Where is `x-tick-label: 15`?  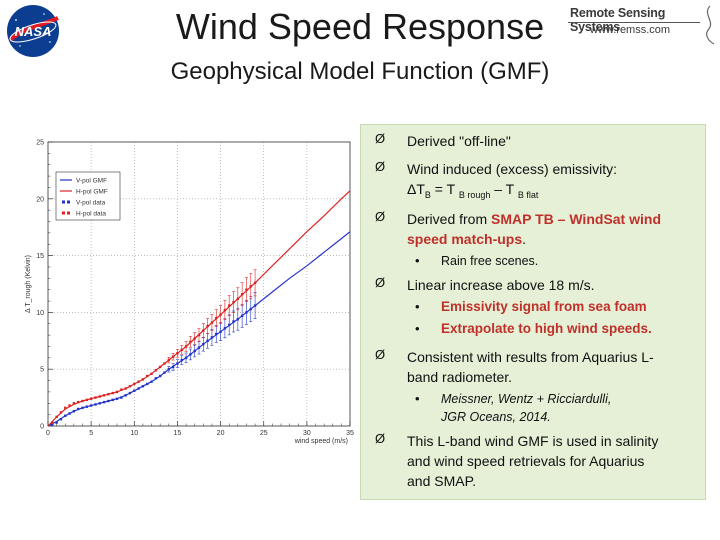
x-tick-label: 15 is located at coordinates (178, 433).